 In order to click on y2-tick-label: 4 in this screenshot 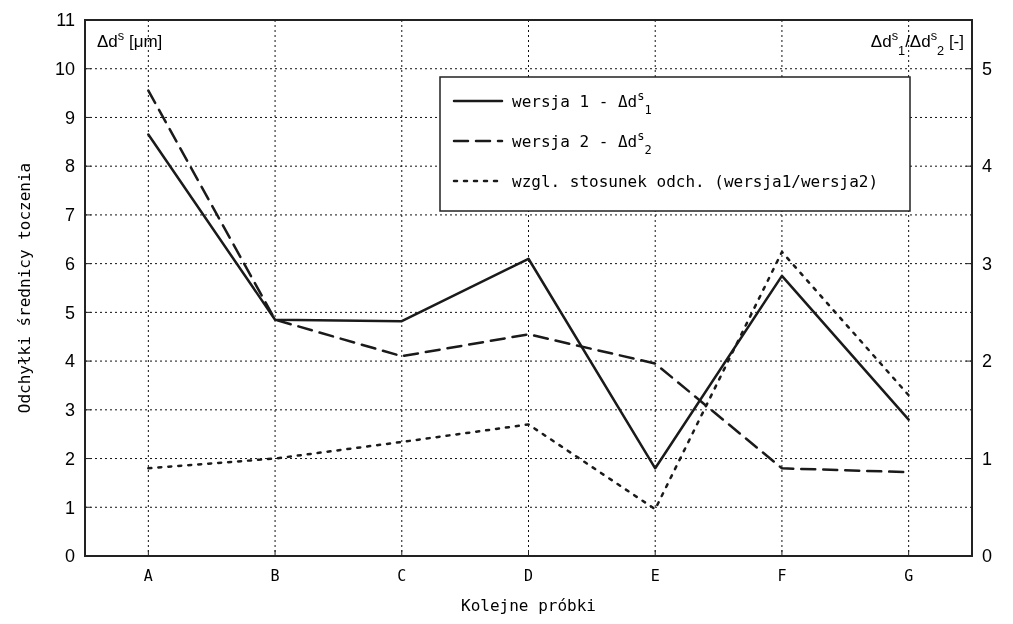, I will do `click(987, 166)`.